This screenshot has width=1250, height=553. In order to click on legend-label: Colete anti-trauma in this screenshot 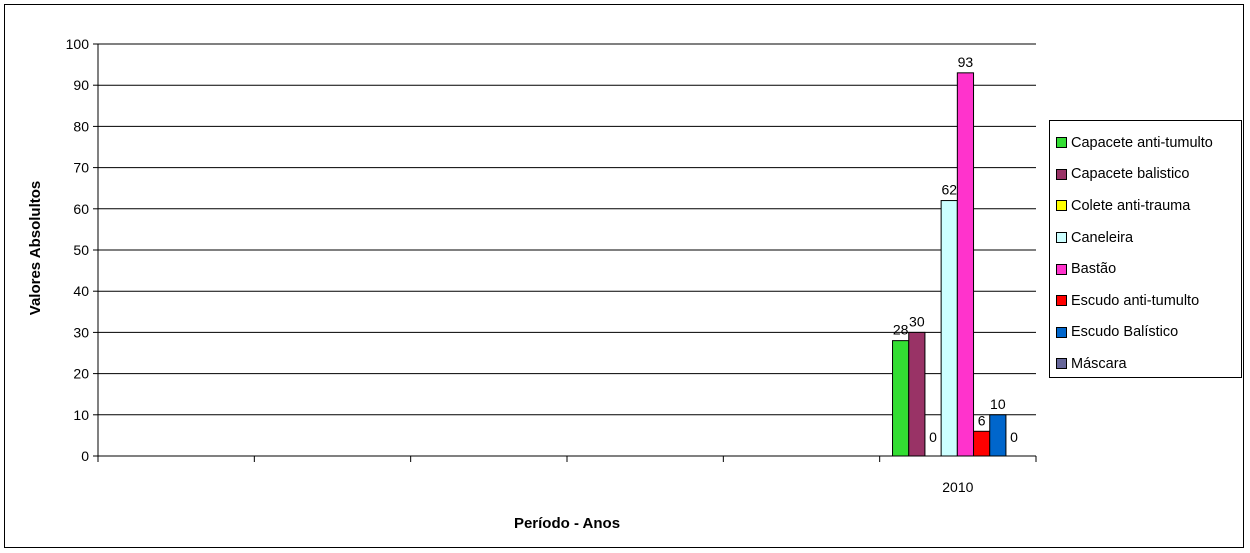, I will do `click(1131, 205)`.